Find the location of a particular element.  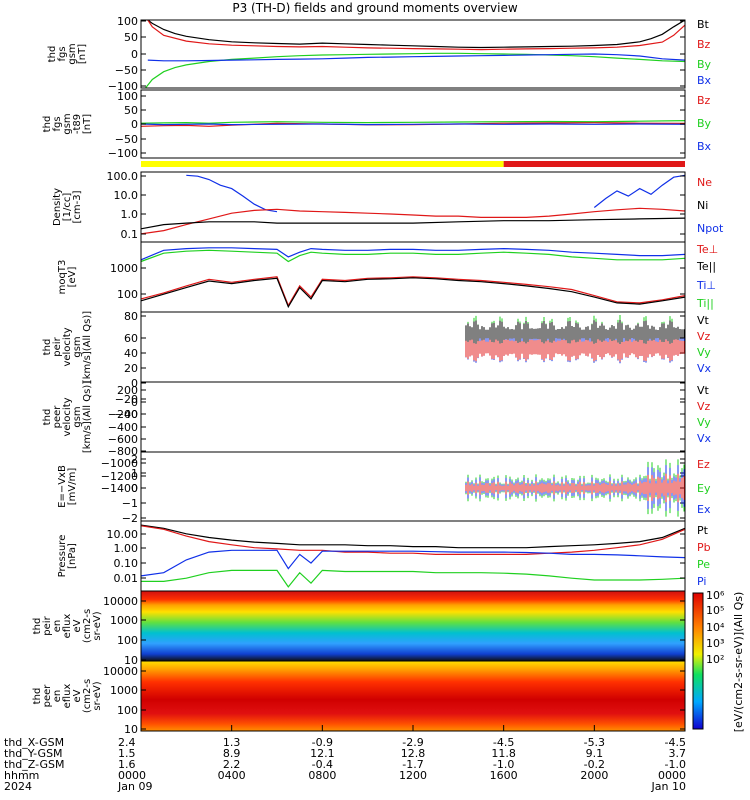

legend-entry: Te⊥ is located at coordinates (707, 249).